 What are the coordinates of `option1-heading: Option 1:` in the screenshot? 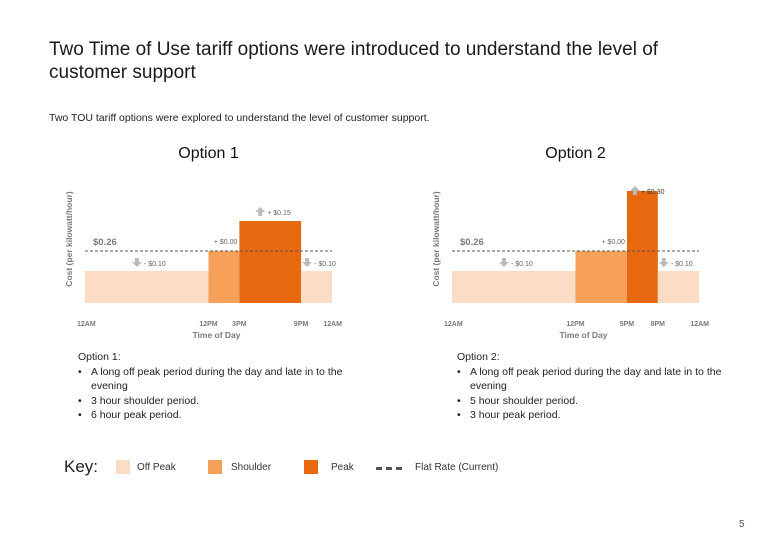 It's located at (99, 357).